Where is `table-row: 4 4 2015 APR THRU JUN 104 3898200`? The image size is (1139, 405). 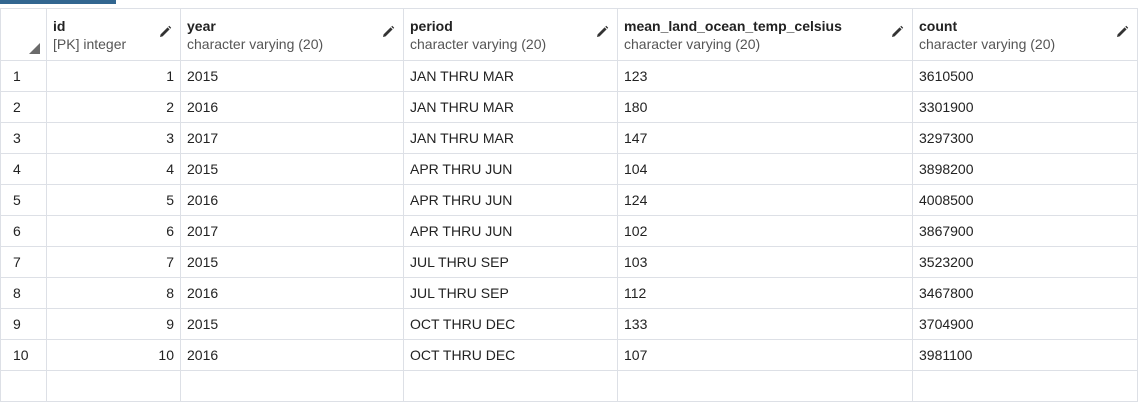
table-row: 4 4 2015 APR THRU JUN 104 3898200 is located at coordinates (569, 169).